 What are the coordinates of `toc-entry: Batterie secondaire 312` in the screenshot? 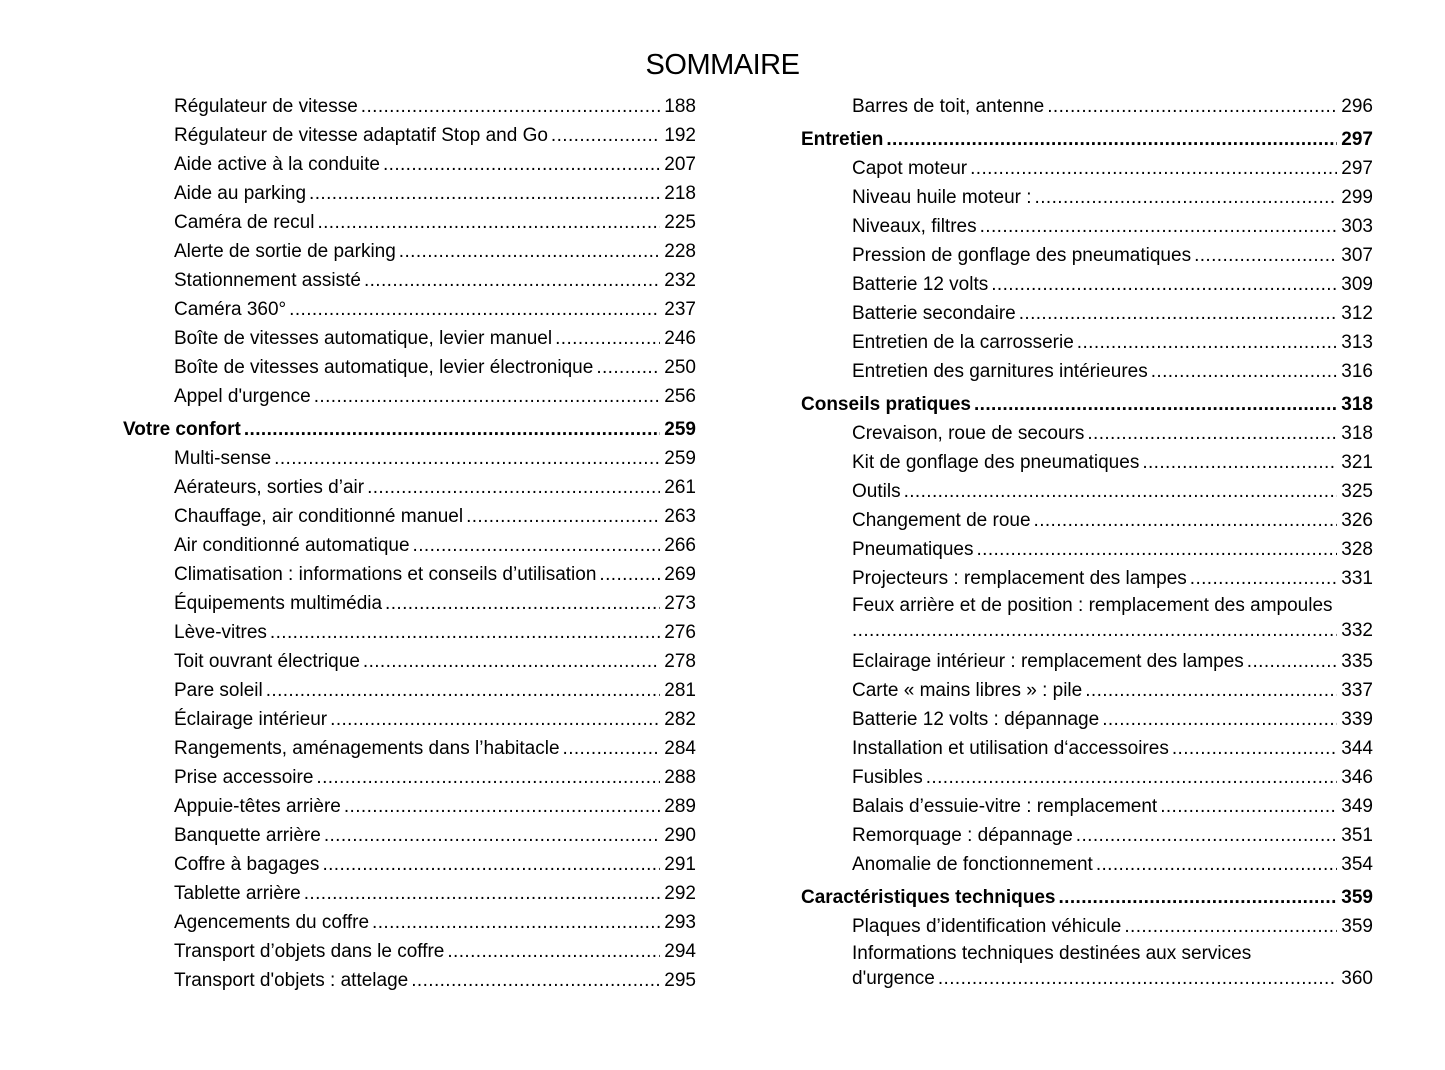 It's located at (1087, 313).